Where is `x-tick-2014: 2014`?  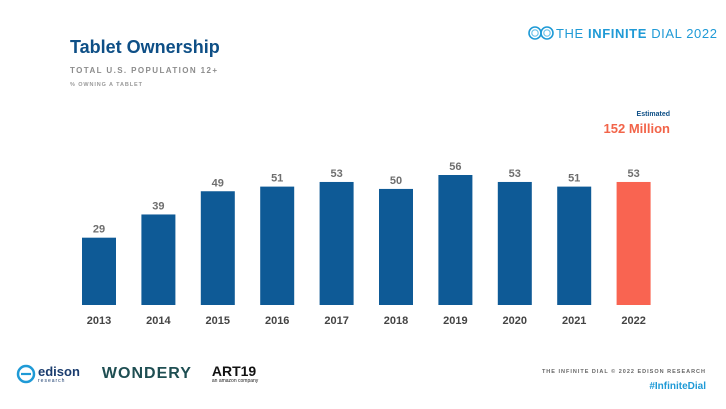 x-tick-2014: 2014 is located at coordinates (158, 321).